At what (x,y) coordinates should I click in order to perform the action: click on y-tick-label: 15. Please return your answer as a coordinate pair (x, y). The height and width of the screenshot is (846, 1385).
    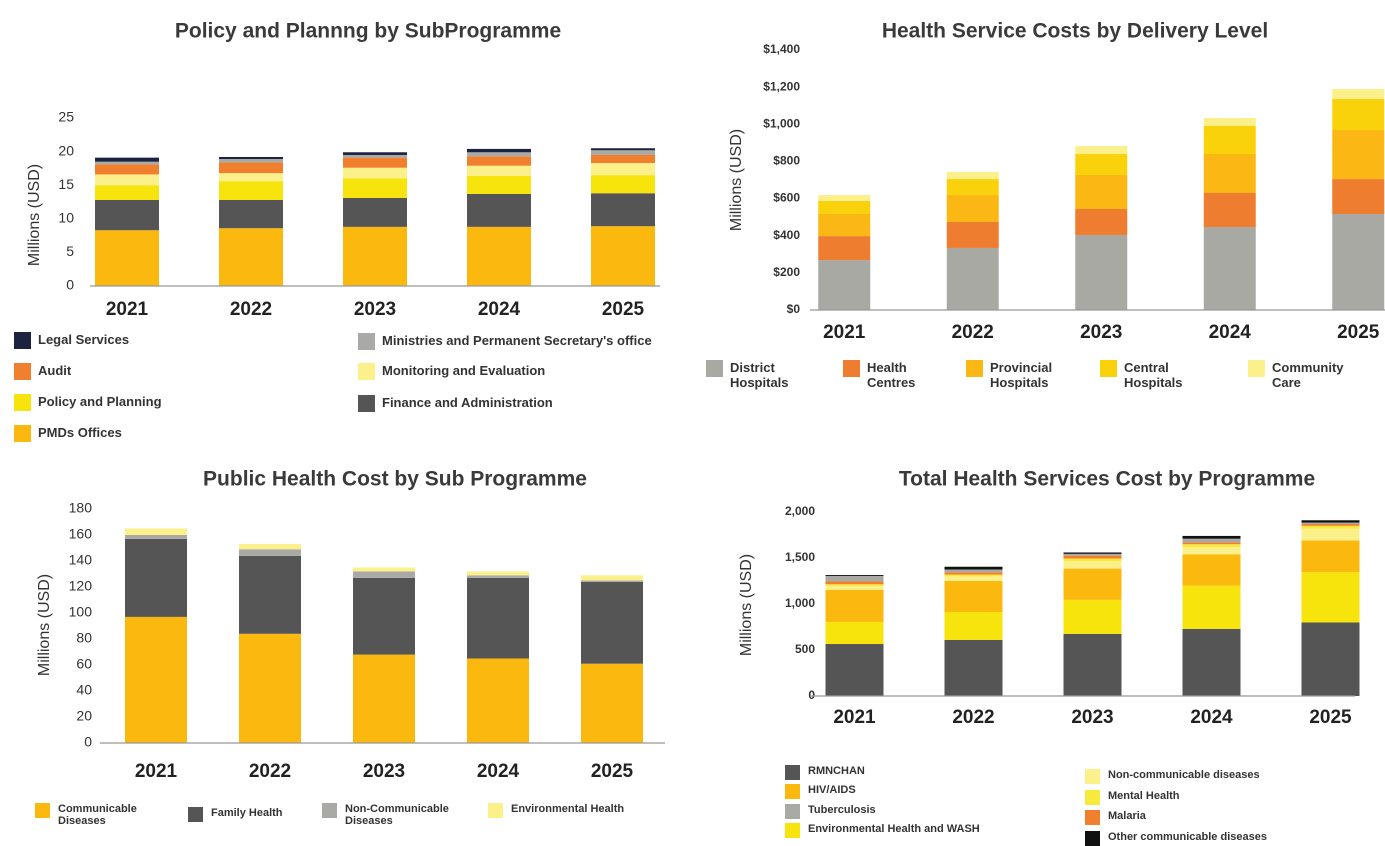
    Looking at the image, I should click on (66, 184).